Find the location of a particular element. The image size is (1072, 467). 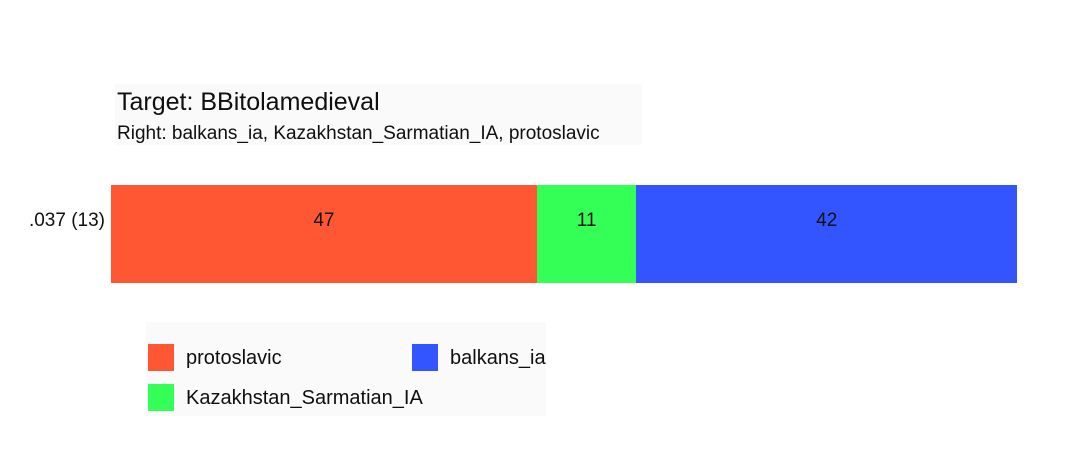

legend-label: protoslavic is located at coordinates (234, 357).